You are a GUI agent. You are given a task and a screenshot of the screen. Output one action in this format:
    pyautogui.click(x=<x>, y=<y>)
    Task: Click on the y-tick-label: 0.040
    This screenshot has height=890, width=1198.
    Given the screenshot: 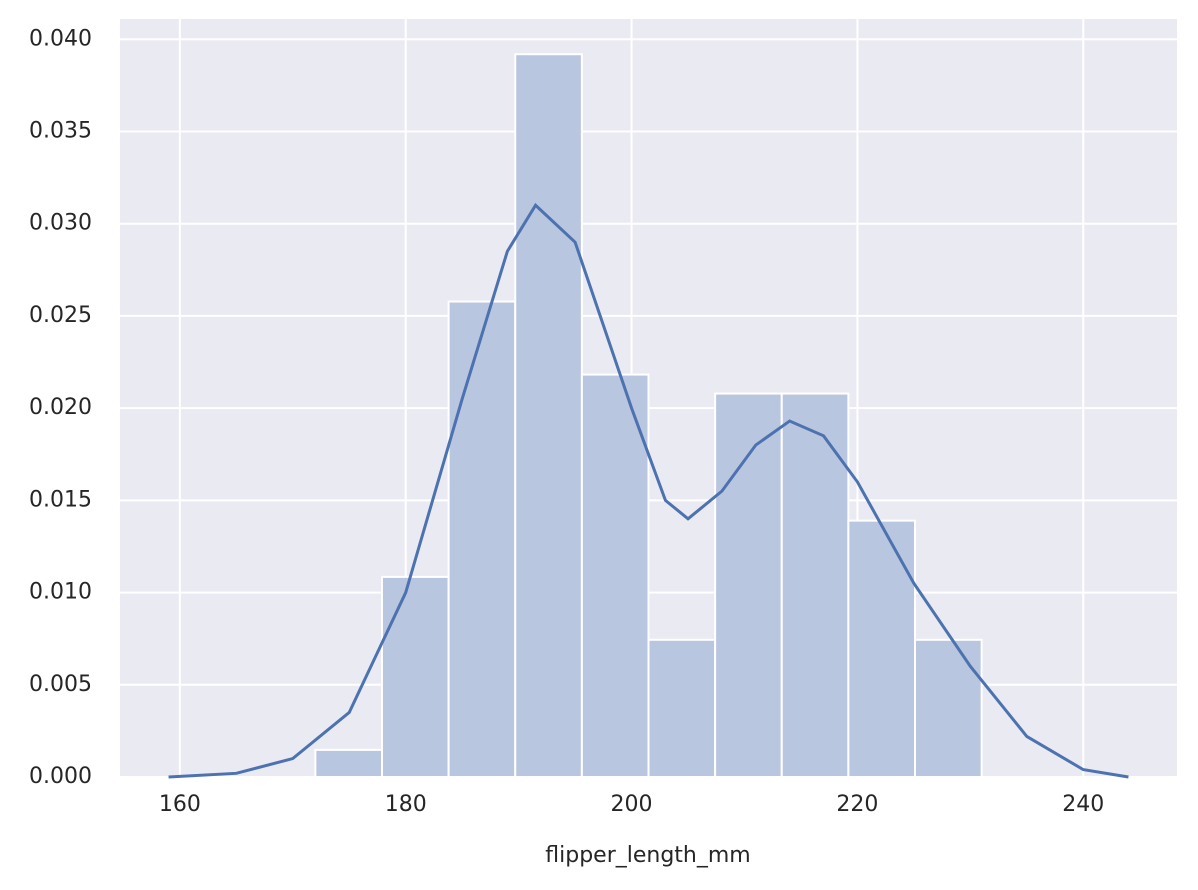 What is the action you would take?
    pyautogui.click(x=60, y=38)
    